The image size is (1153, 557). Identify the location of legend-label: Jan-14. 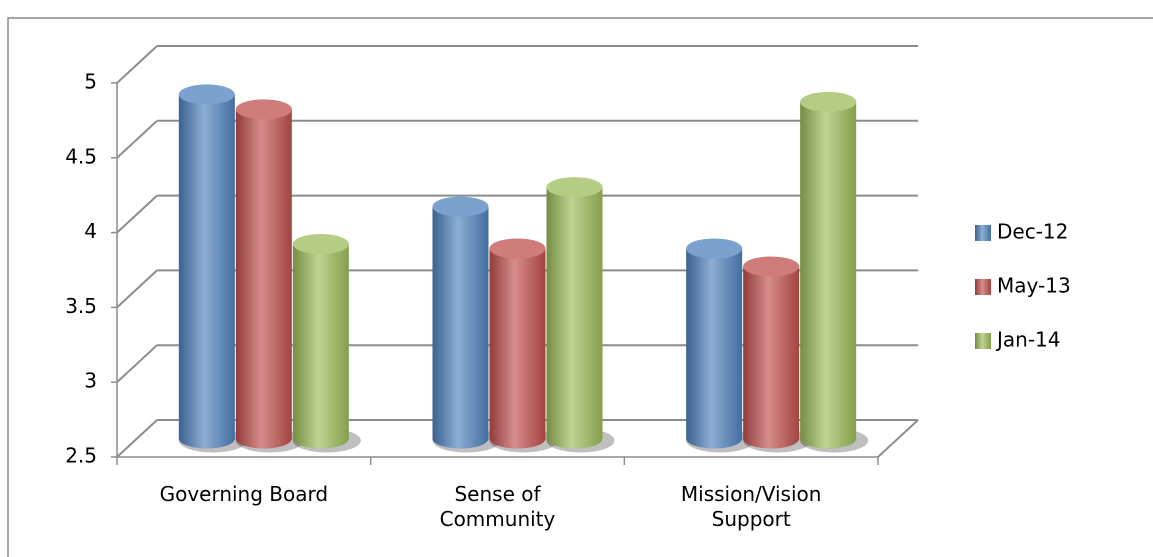
(1028, 340).